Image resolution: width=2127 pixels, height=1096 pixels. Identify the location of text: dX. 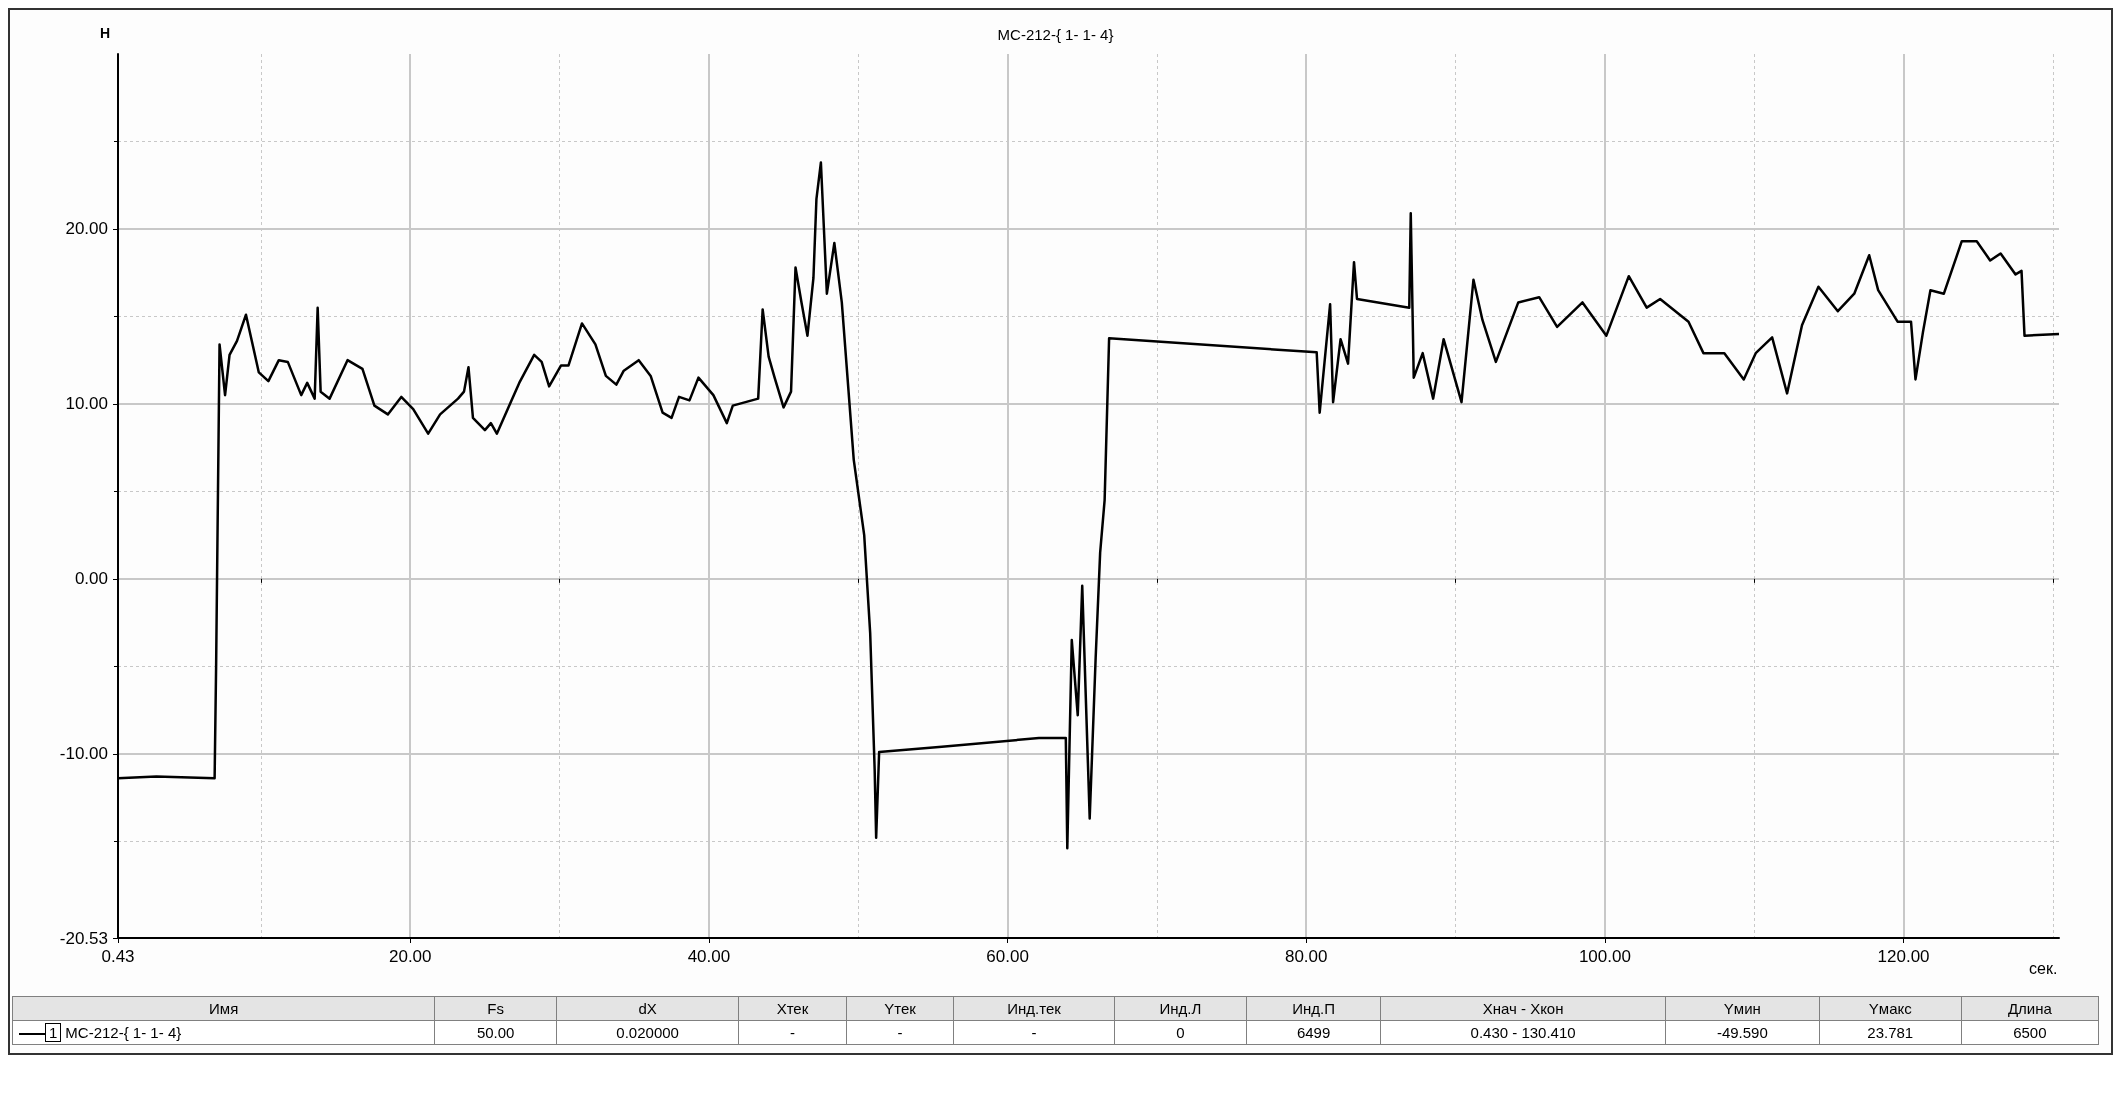
(647, 1008).